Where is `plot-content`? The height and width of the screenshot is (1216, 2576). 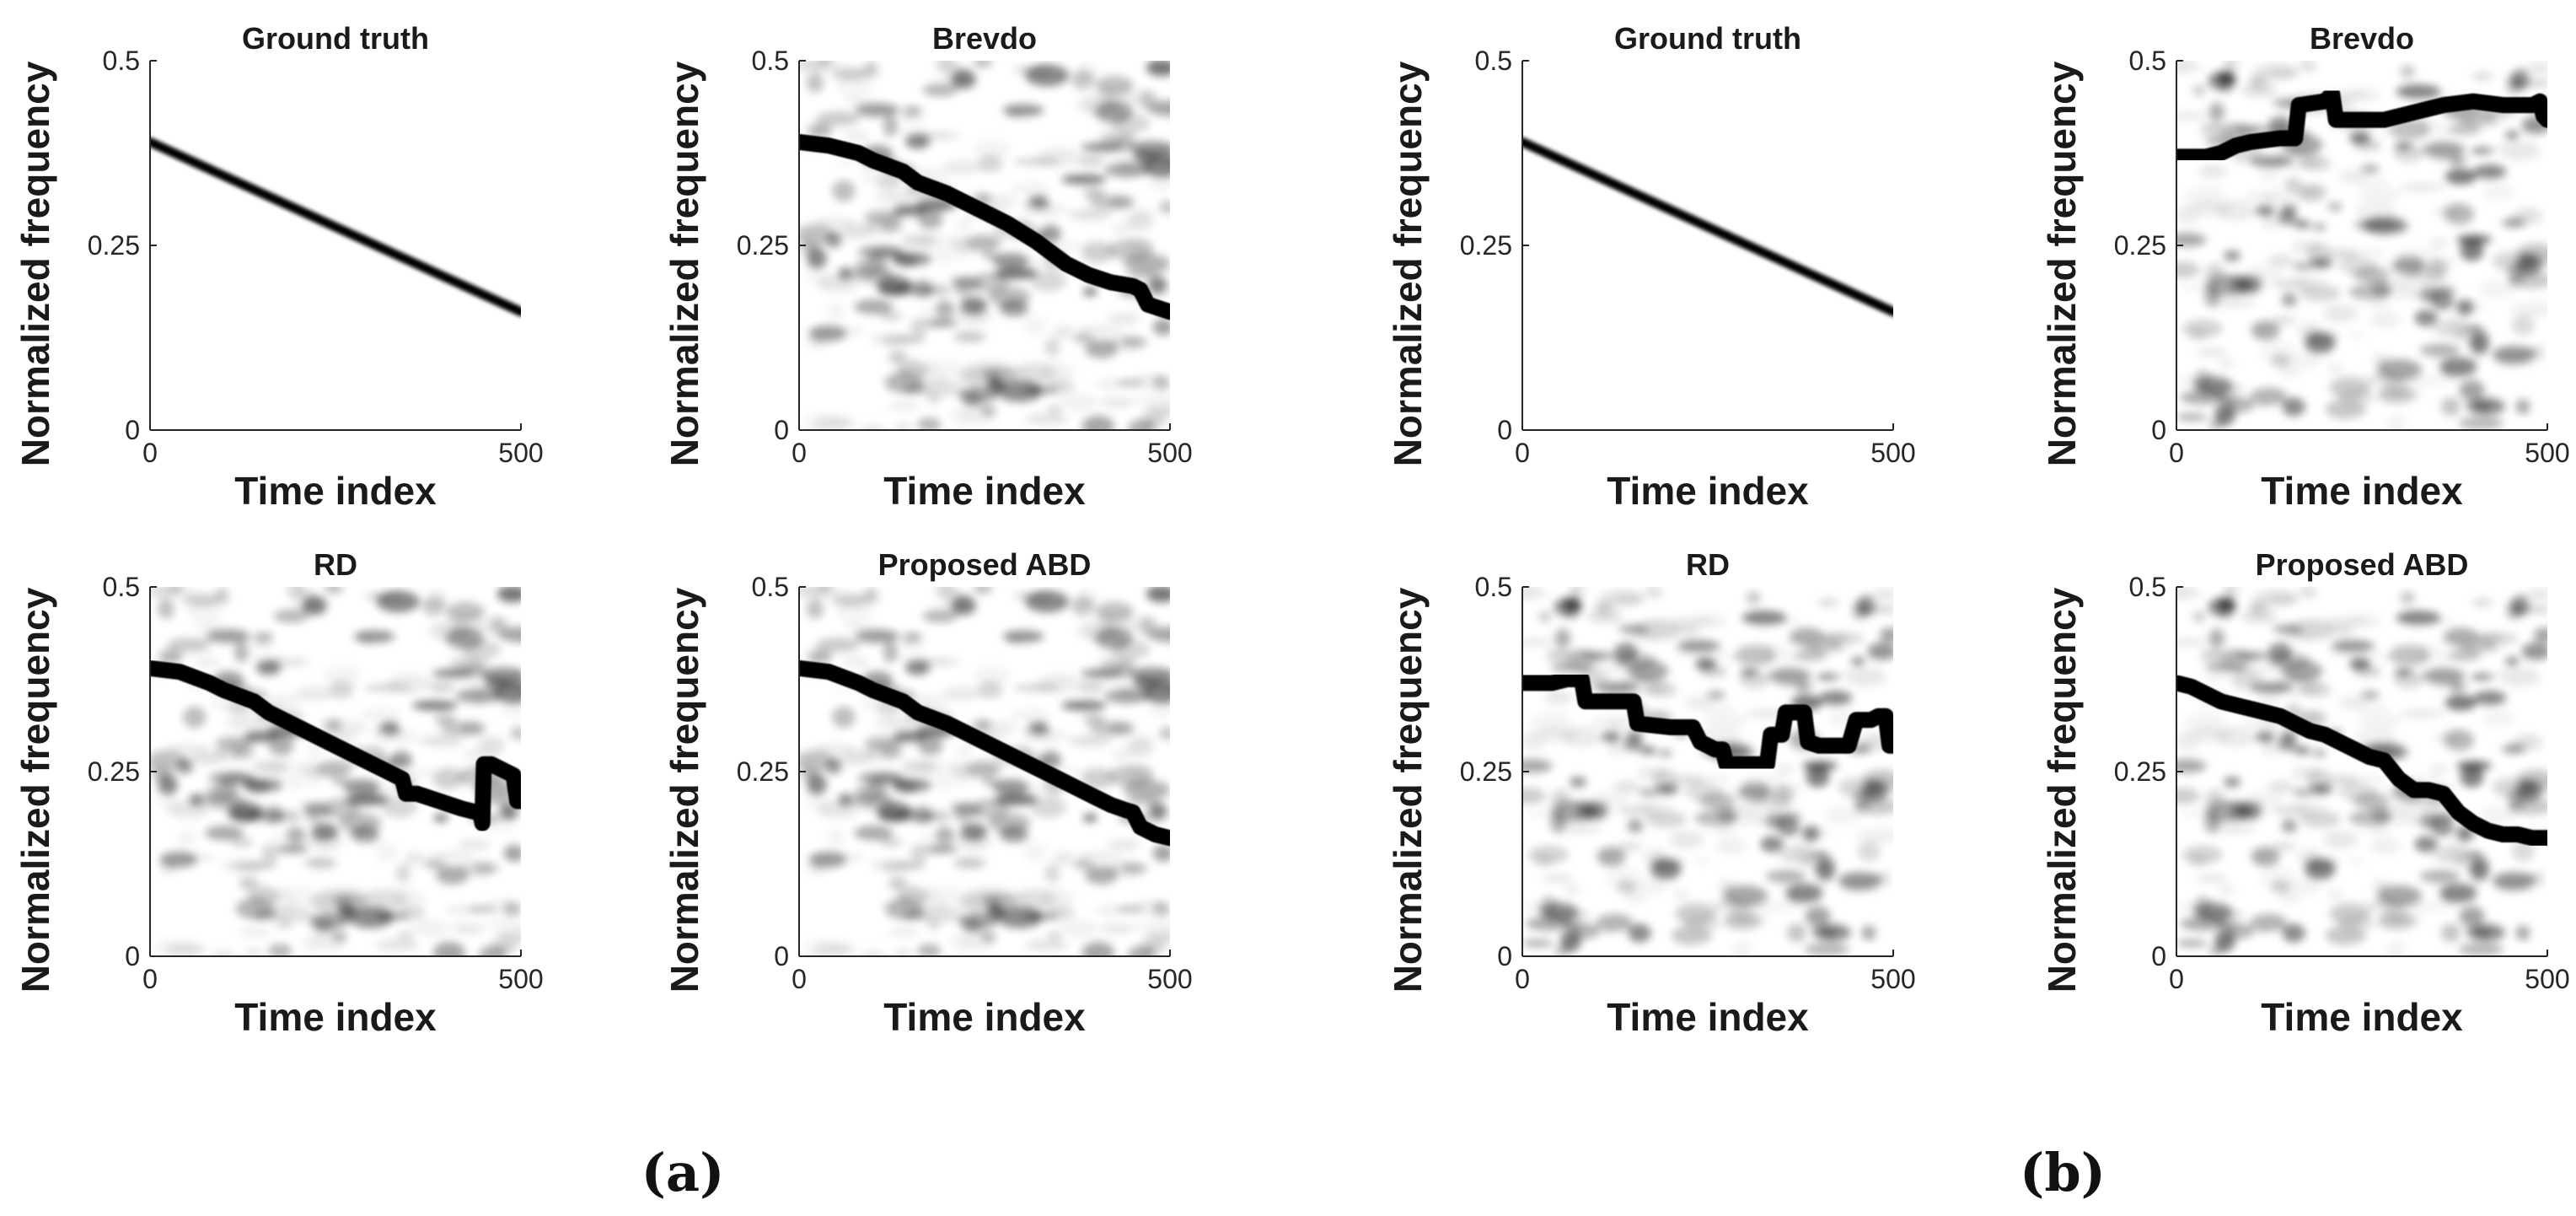 plot-content is located at coordinates (984, 245).